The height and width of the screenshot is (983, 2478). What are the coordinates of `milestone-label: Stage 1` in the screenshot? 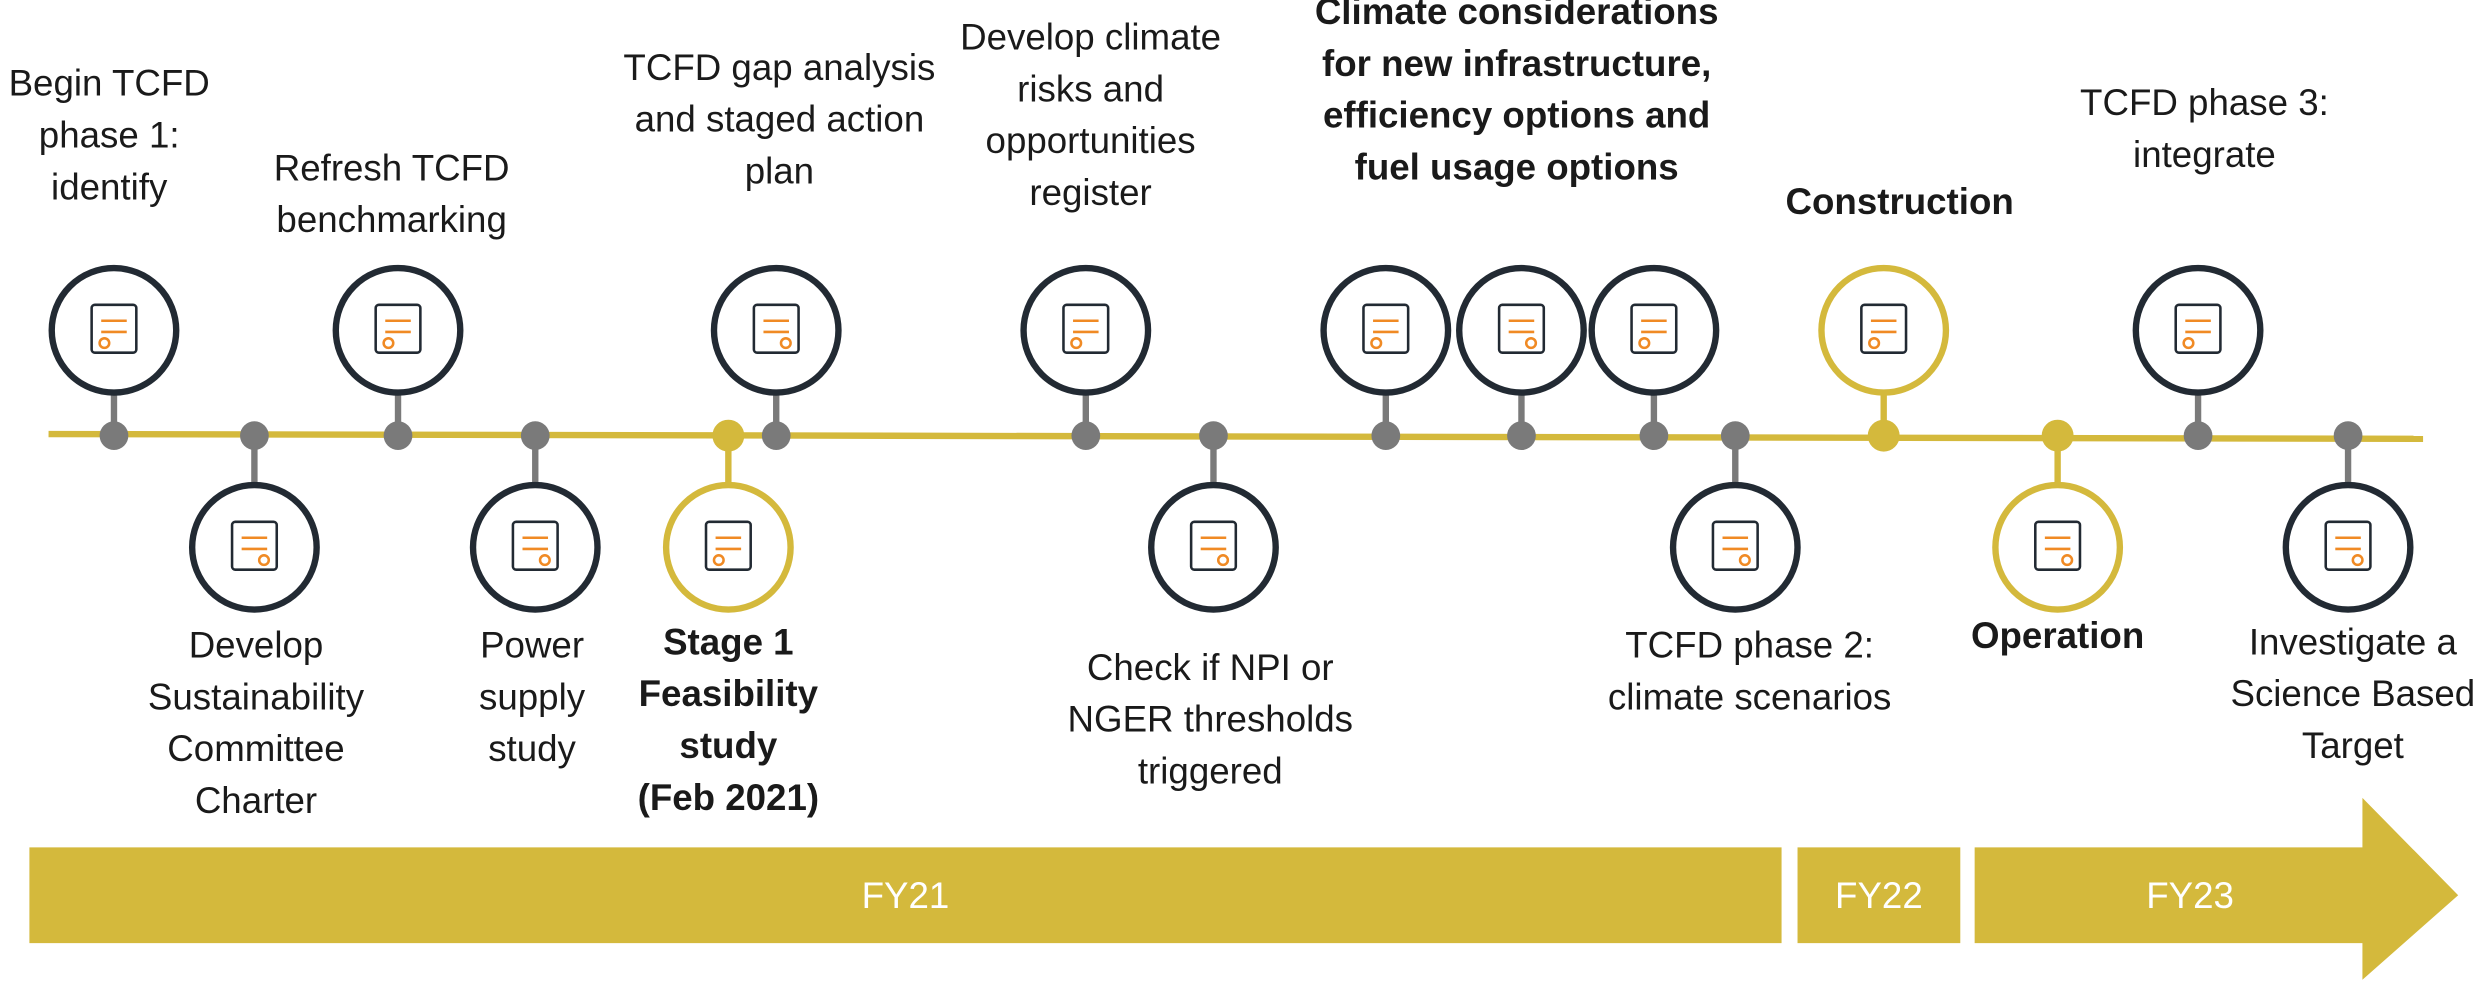 It's located at (728, 641).